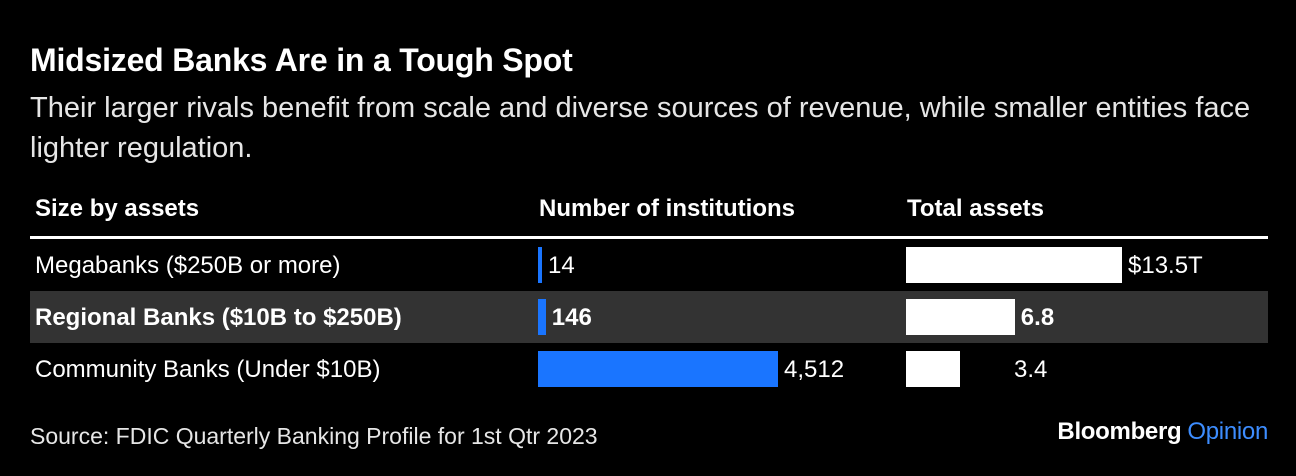 This screenshot has height=476, width=1296. I want to click on table-row: Community Banks (Under $10B) 4,512 3.4, so click(649, 369).